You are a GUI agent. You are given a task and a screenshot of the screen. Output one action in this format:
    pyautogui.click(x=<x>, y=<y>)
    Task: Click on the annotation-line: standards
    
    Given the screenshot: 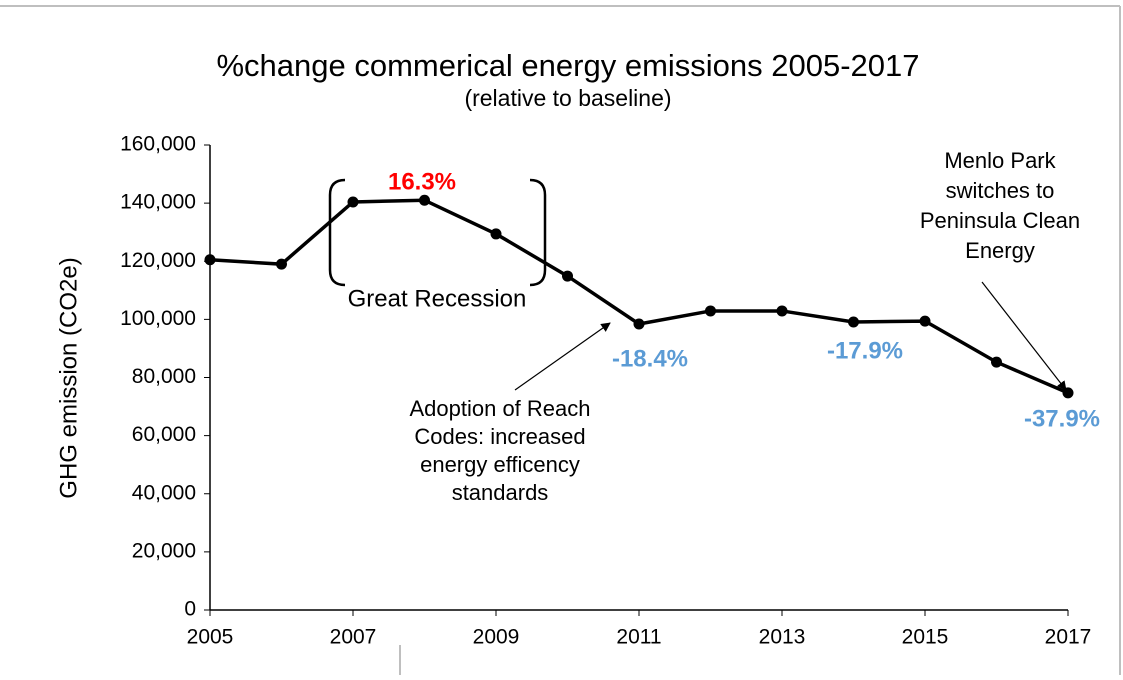 What is the action you would take?
    pyautogui.click(x=500, y=492)
    